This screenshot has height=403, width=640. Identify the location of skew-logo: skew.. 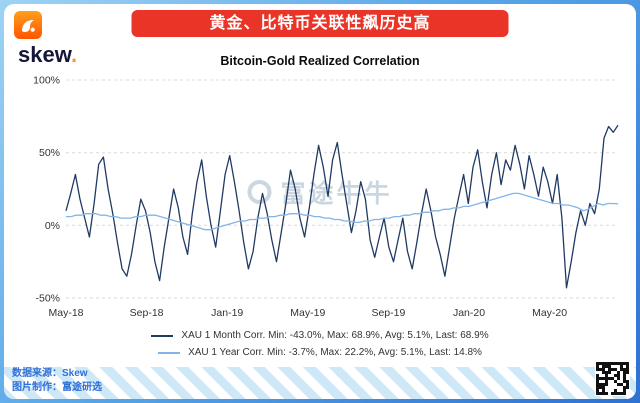
(47, 55).